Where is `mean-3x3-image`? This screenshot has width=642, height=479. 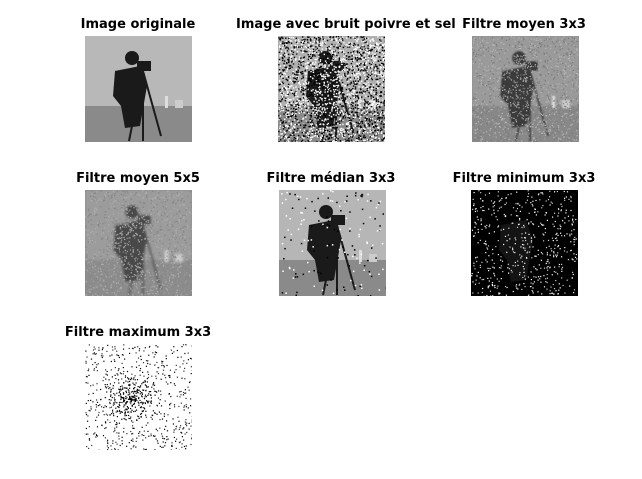
mean-3x3-image is located at coordinates (525, 89).